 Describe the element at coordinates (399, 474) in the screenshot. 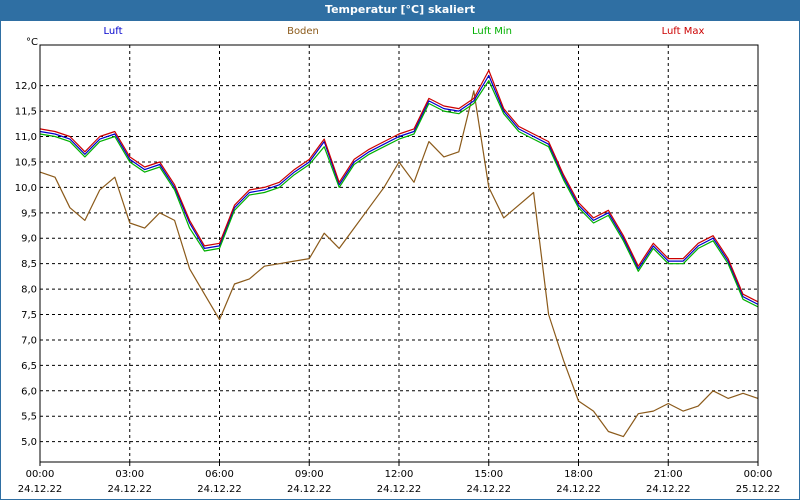

I see `x-tick-time: 12:00` at that location.